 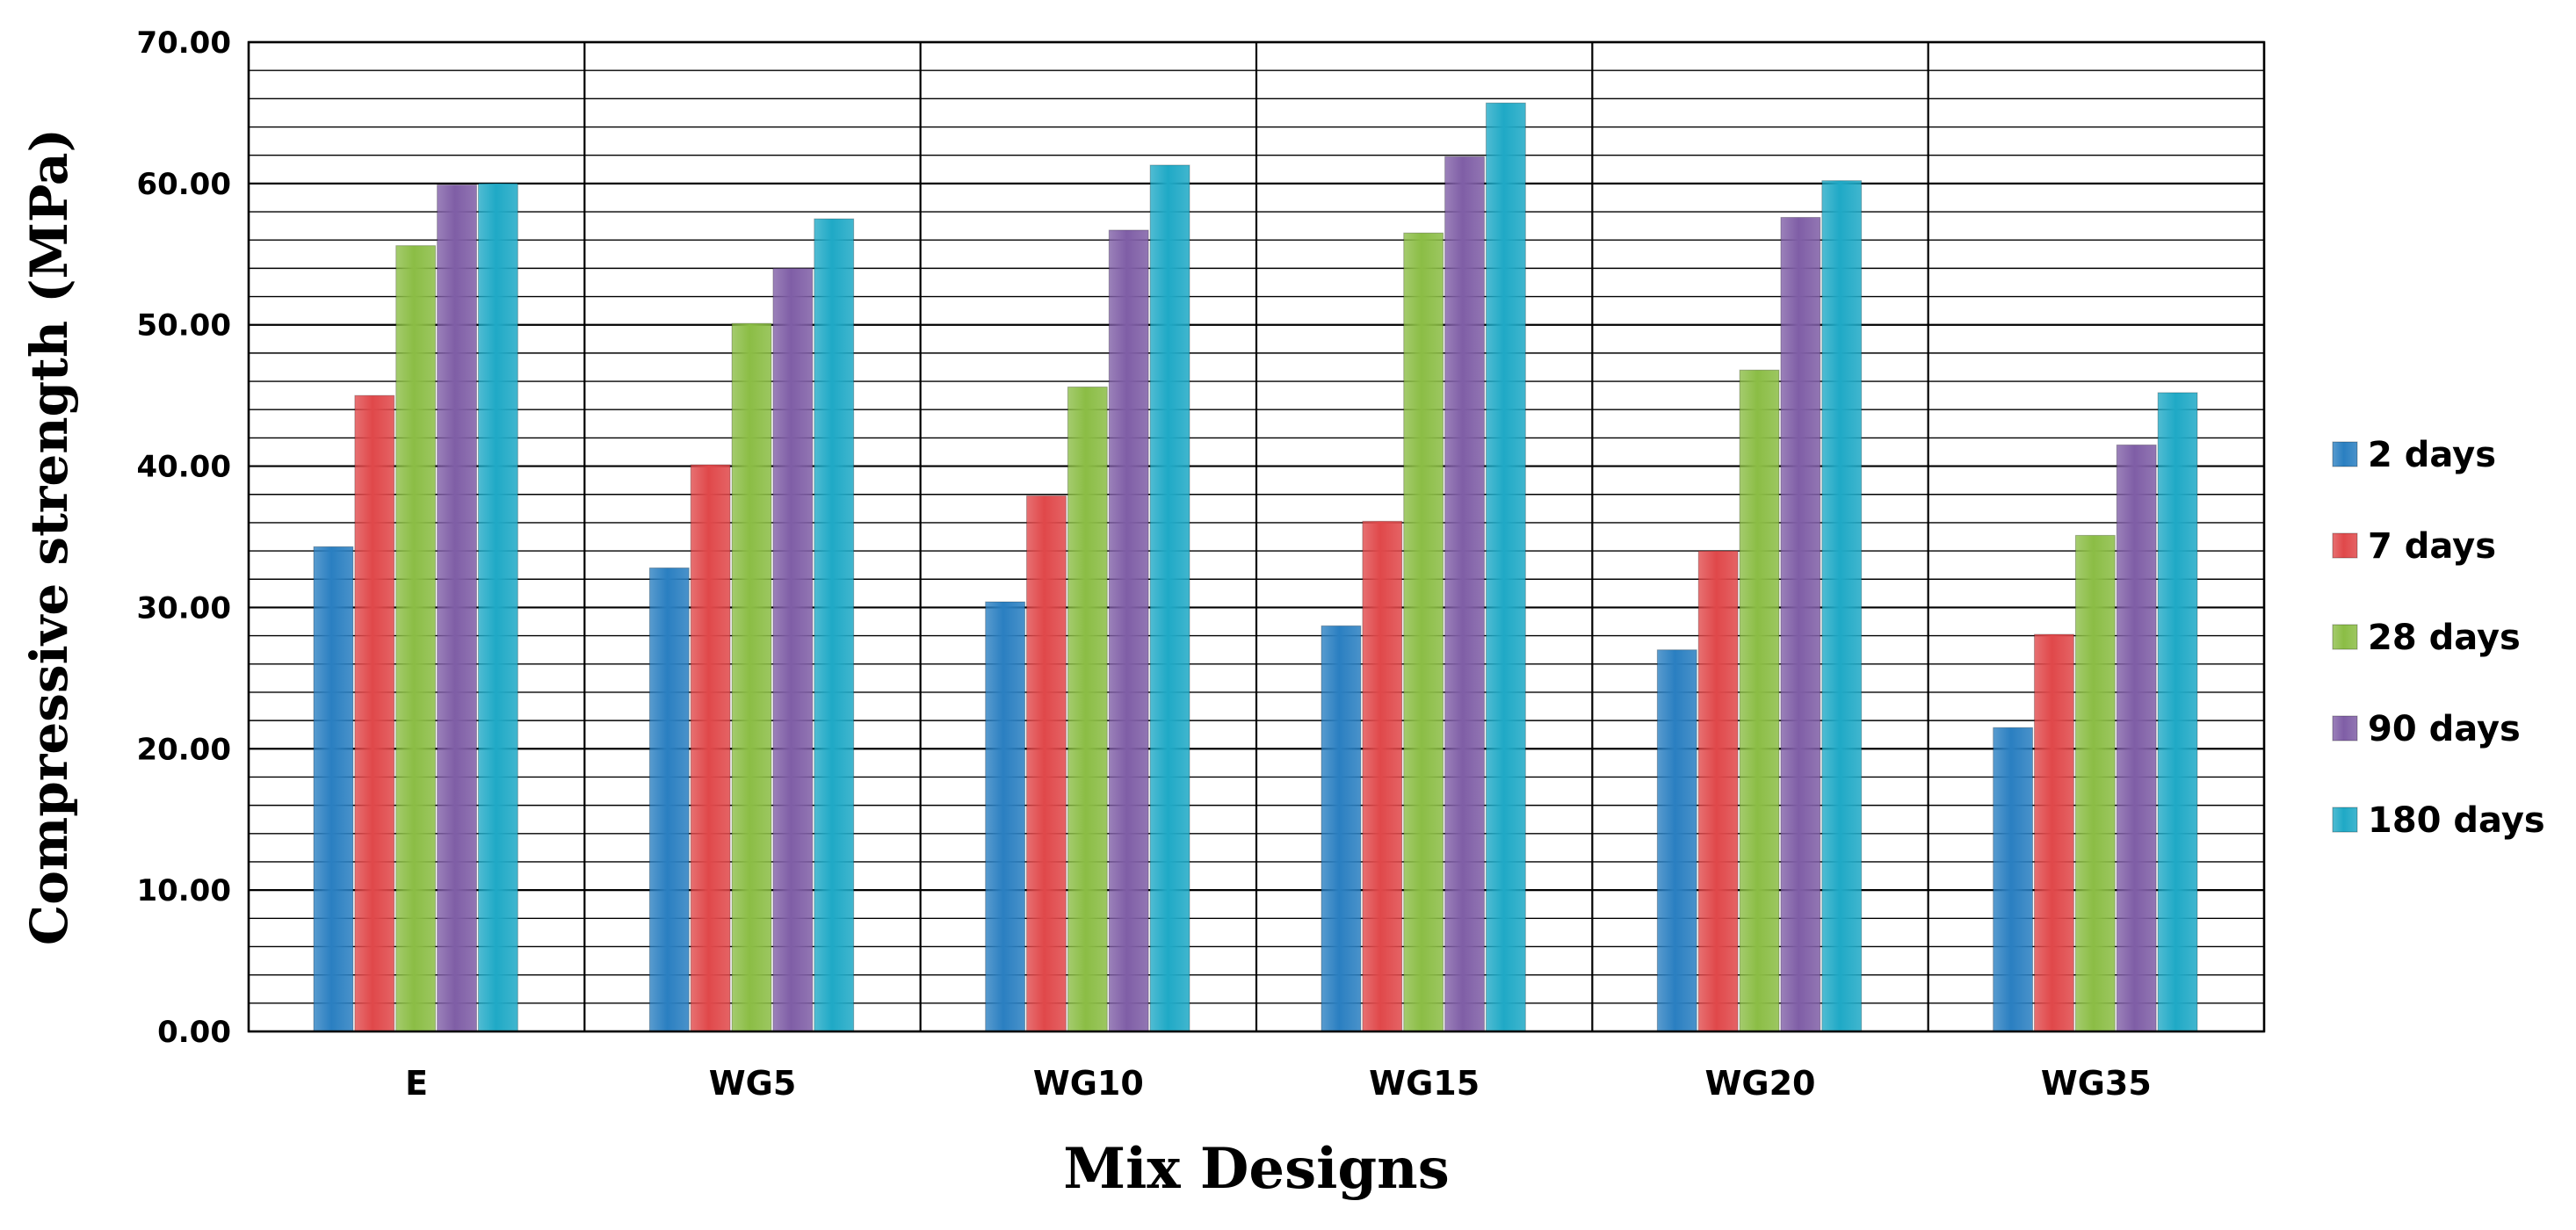 I want to click on bar-wg20-90-days, so click(x=1800, y=624).